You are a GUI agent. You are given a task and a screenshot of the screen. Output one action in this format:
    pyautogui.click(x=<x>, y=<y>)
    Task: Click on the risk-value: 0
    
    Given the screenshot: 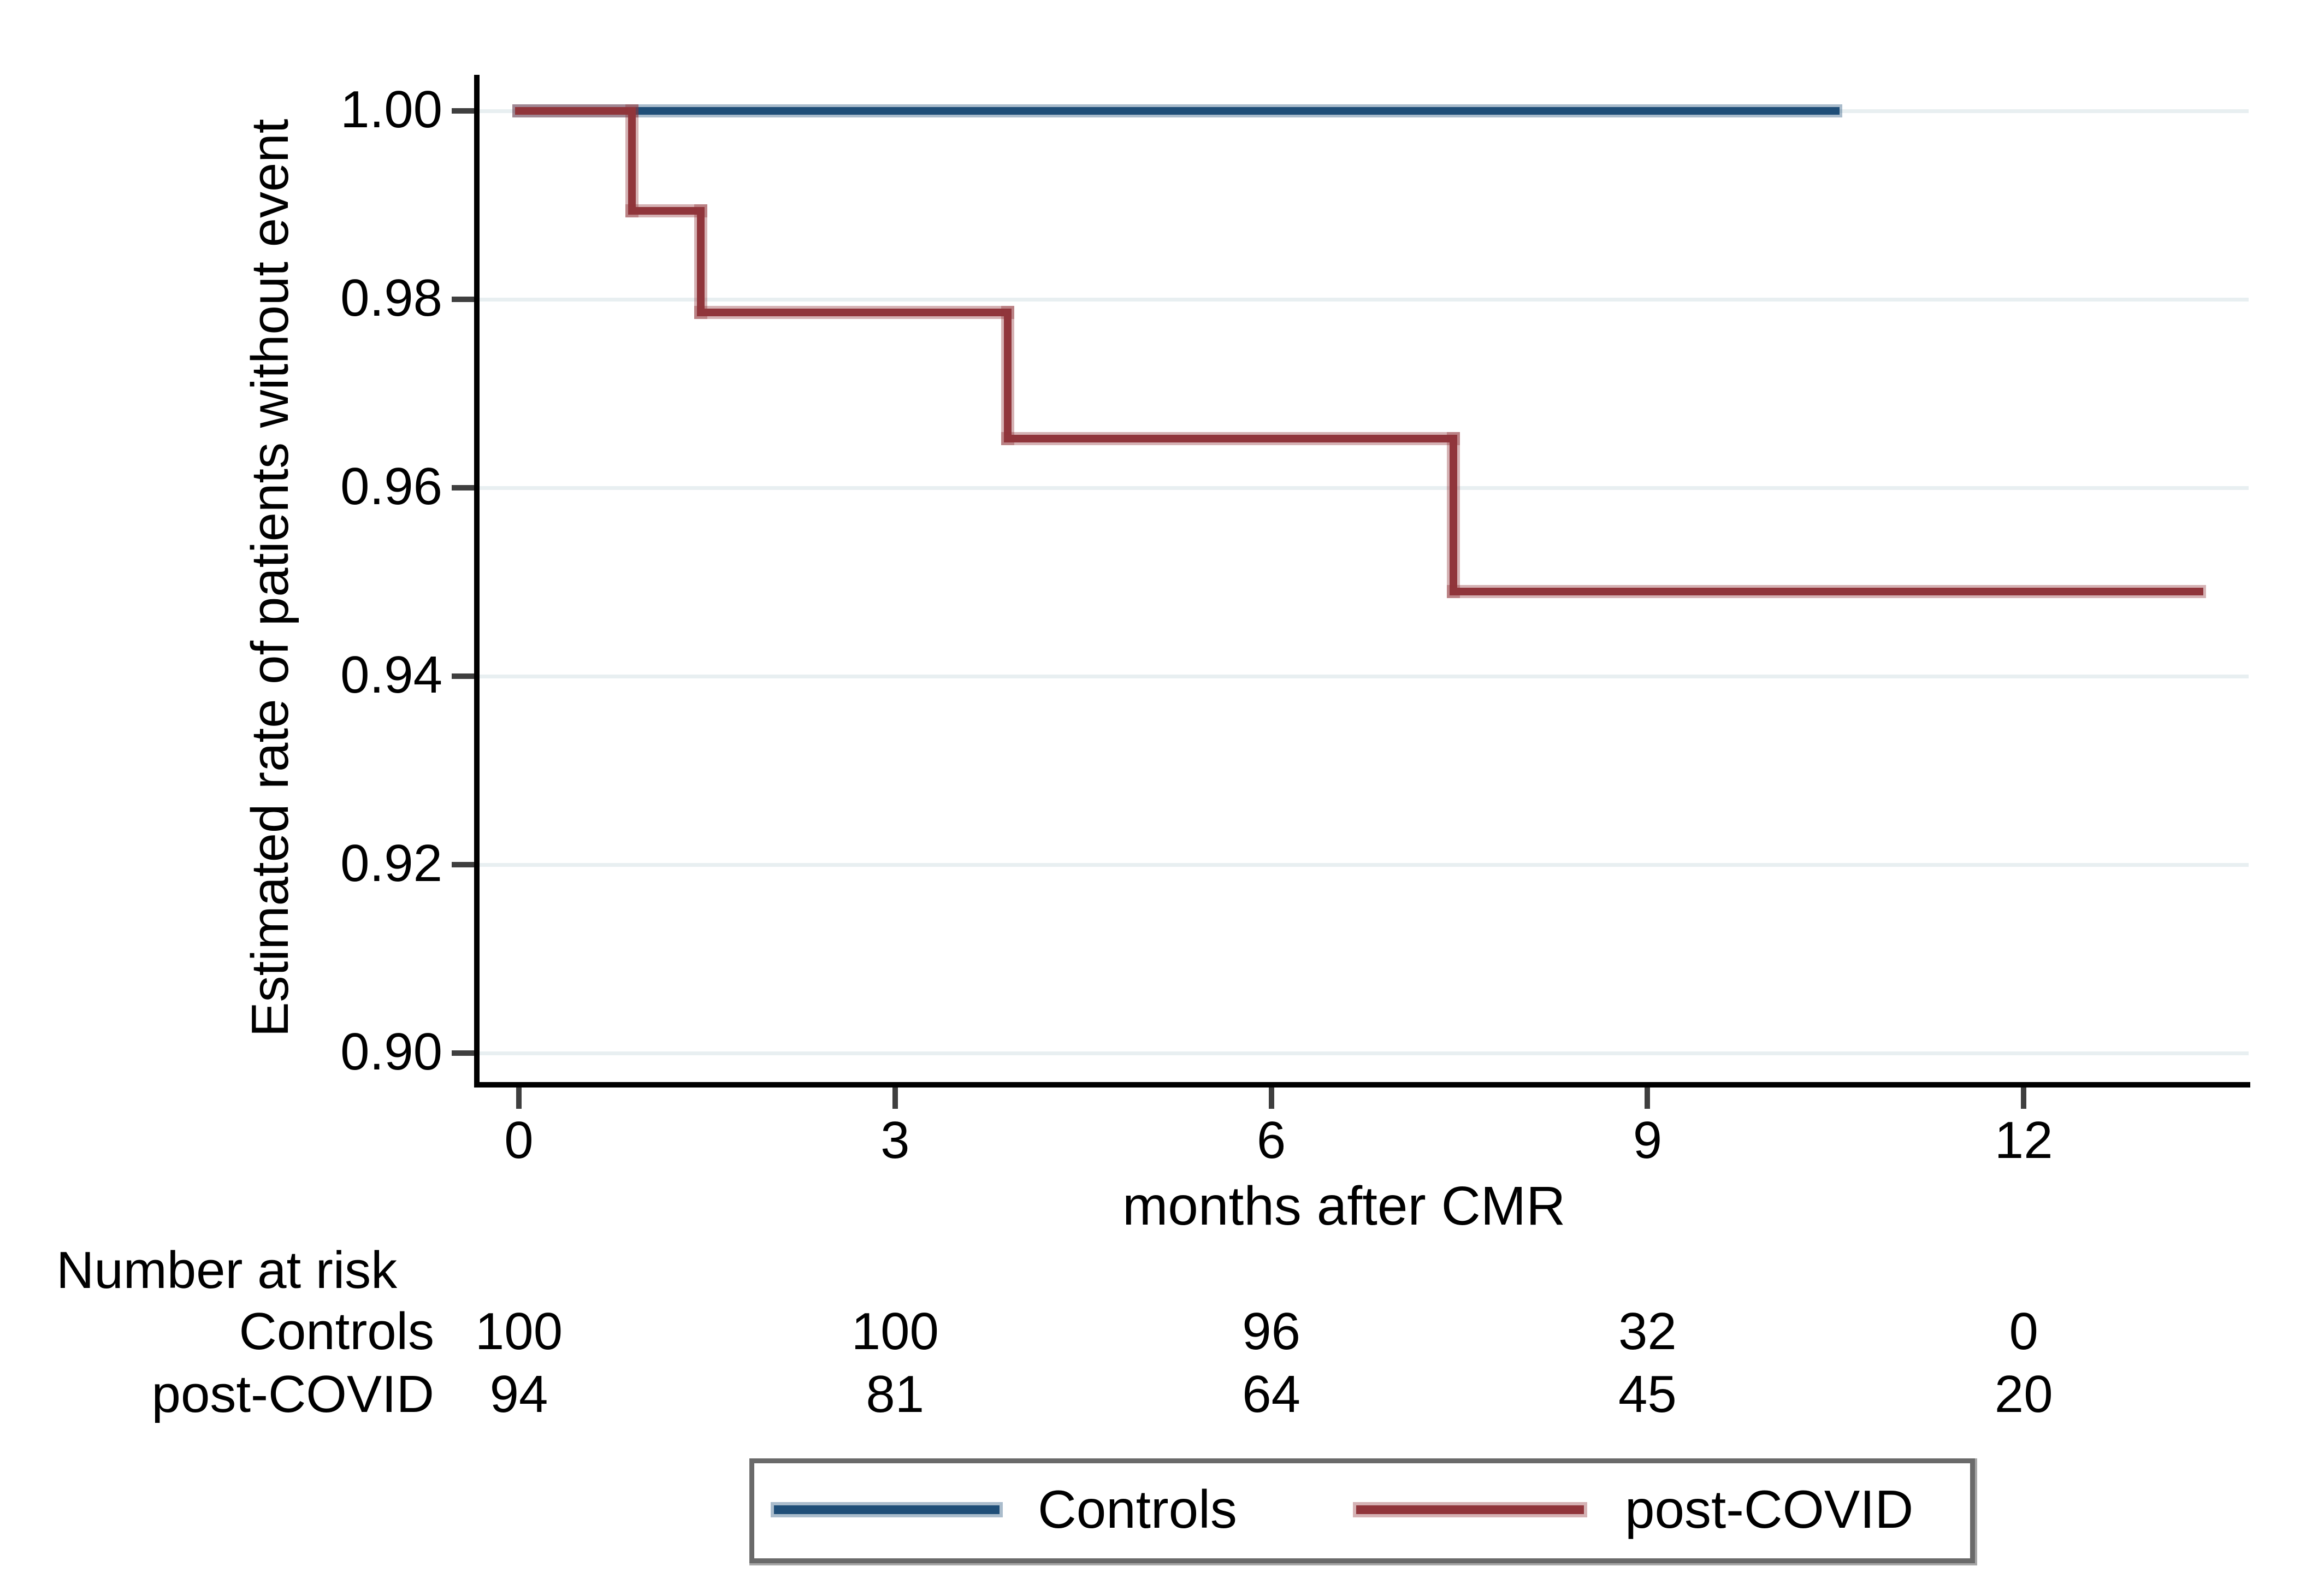 What is the action you would take?
    pyautogui.click(x=2023, y=1331)
    